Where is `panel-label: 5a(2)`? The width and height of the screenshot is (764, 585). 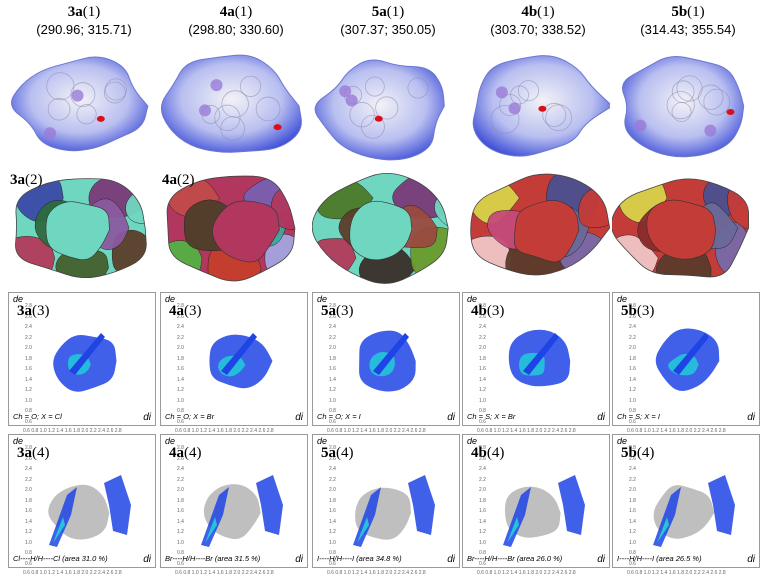
panel-label: 5a(2) is located at coordinates (330, 180).